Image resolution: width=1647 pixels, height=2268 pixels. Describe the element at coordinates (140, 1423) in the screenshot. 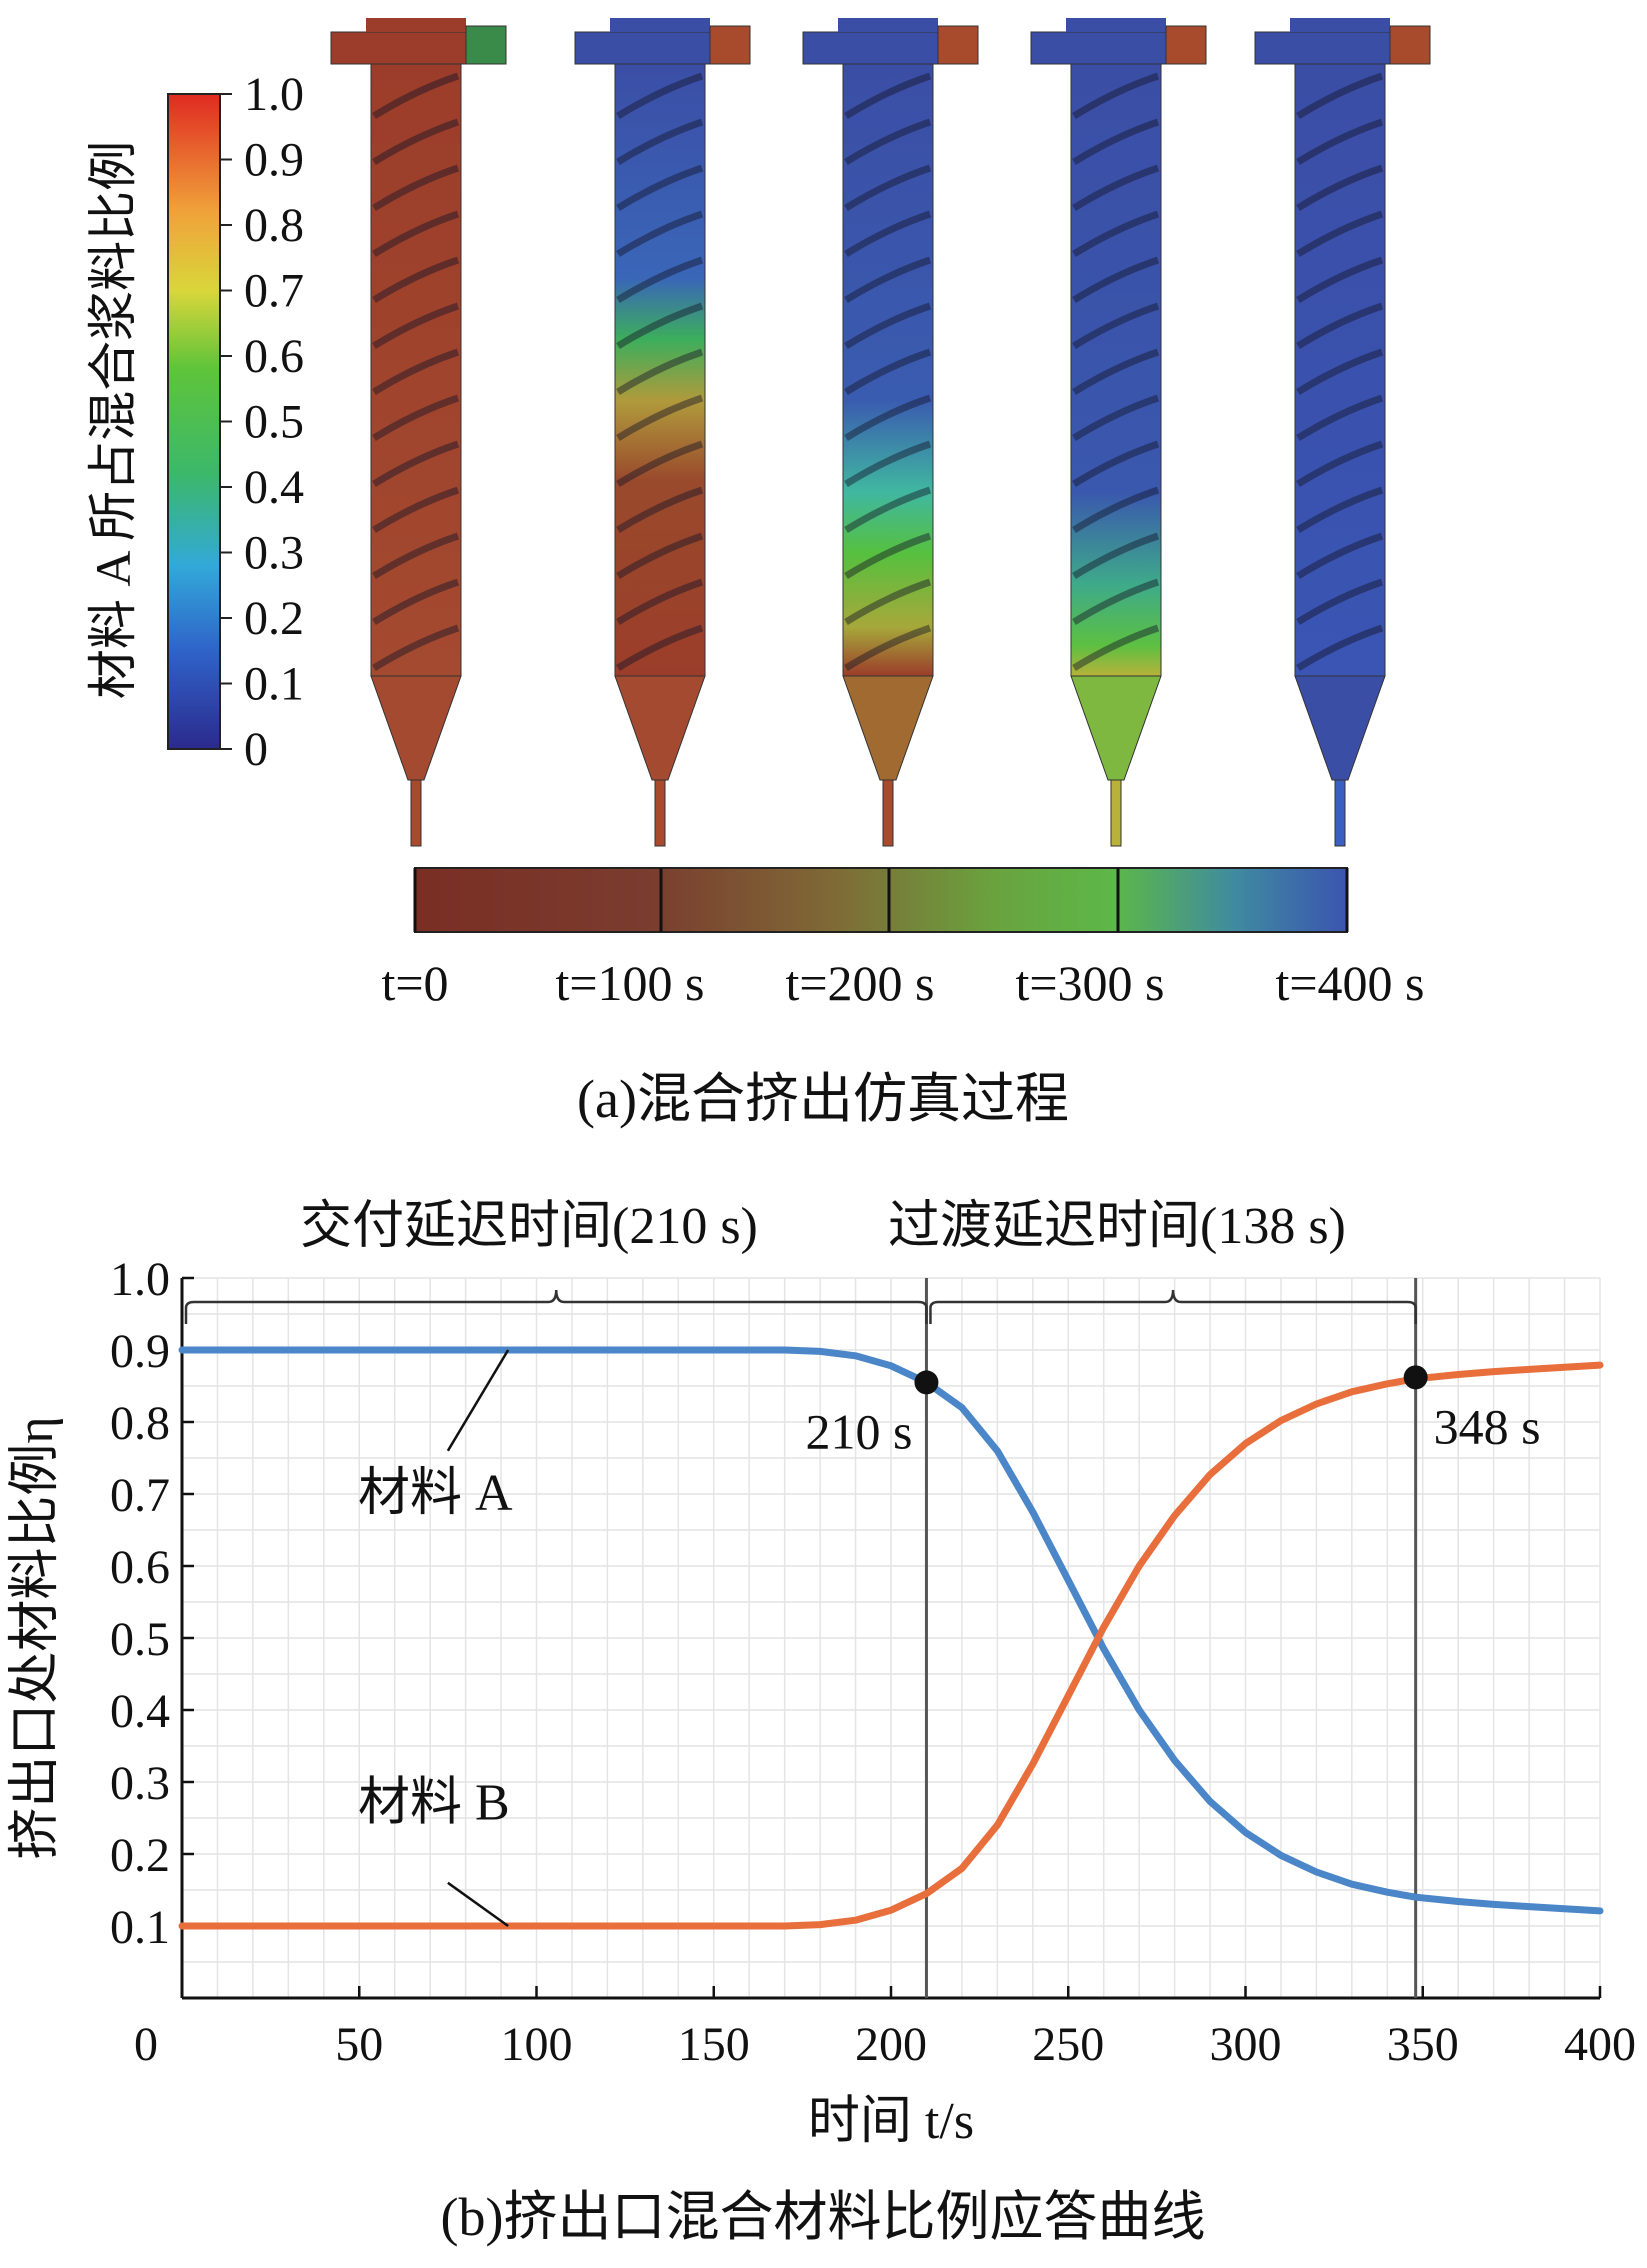

I see `y-tick-label: 0.8` at that location.